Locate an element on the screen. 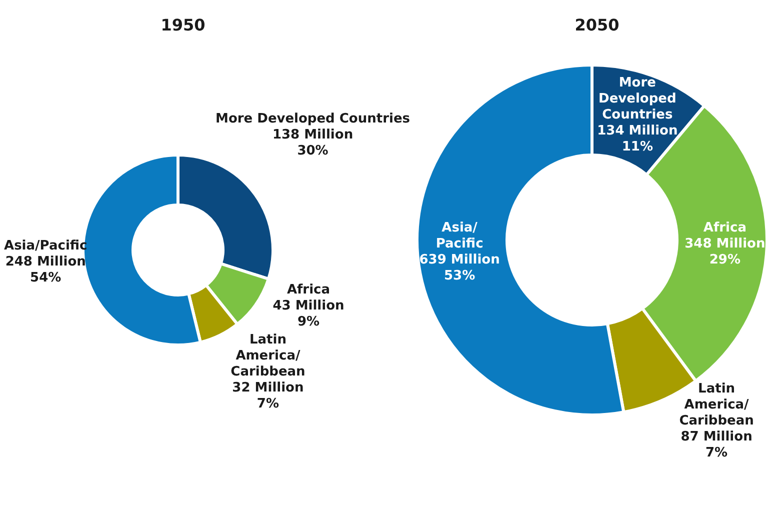  data-label: 87 Million 7% is located at coordinates (716, 444).